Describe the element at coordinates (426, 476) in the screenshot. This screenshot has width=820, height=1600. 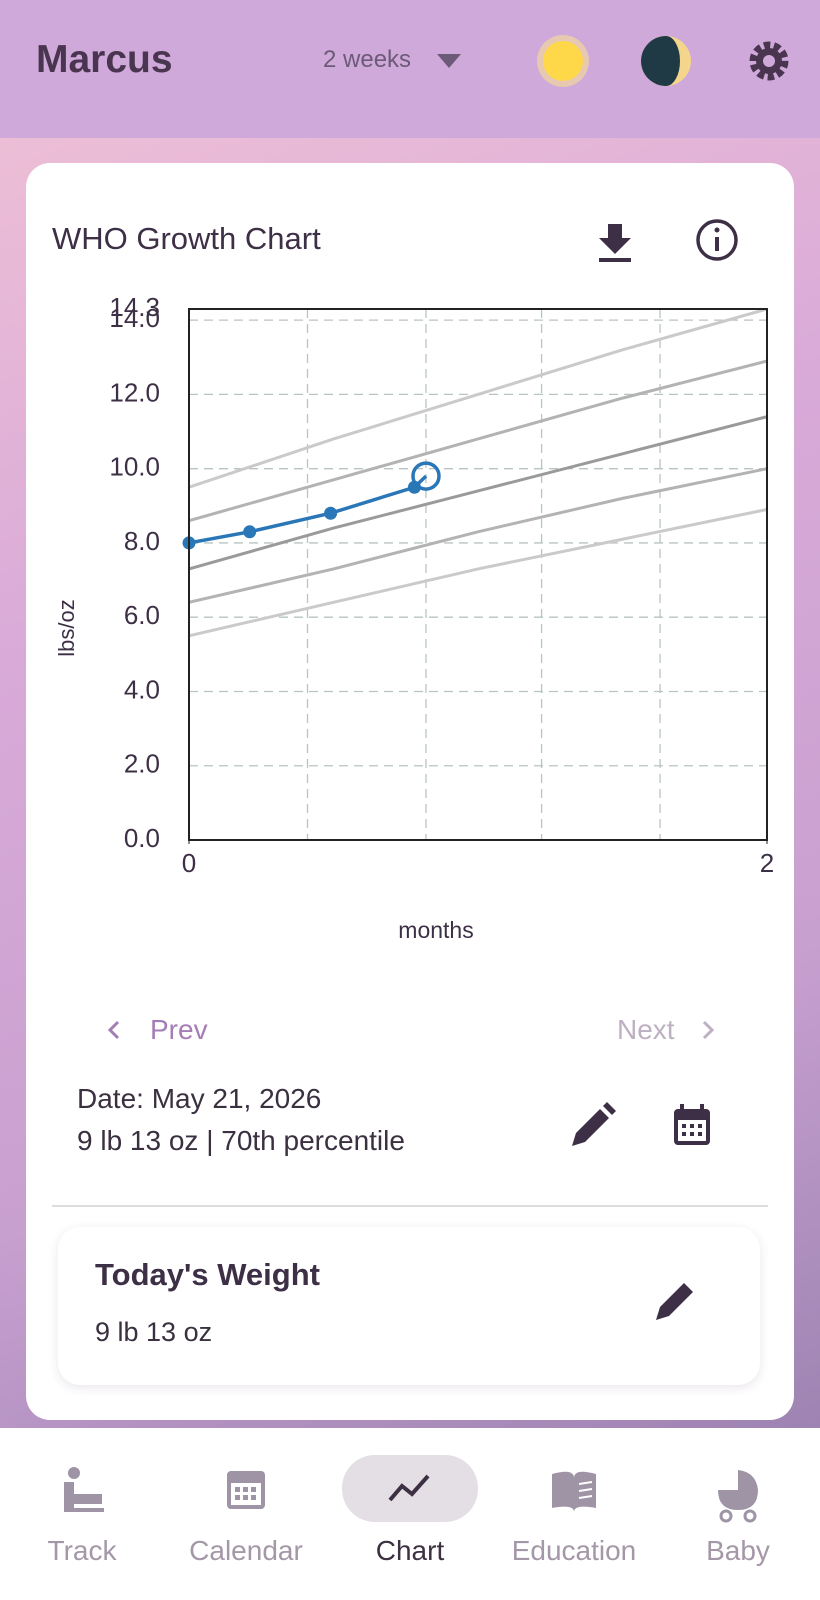
I see `current-point` at that location.